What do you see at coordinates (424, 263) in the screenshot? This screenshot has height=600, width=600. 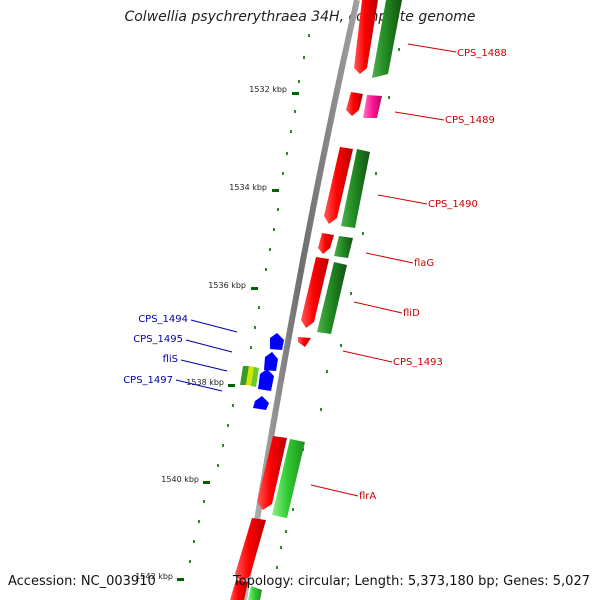 I see `gene-label: flaG` at bounding box center [424, 263].